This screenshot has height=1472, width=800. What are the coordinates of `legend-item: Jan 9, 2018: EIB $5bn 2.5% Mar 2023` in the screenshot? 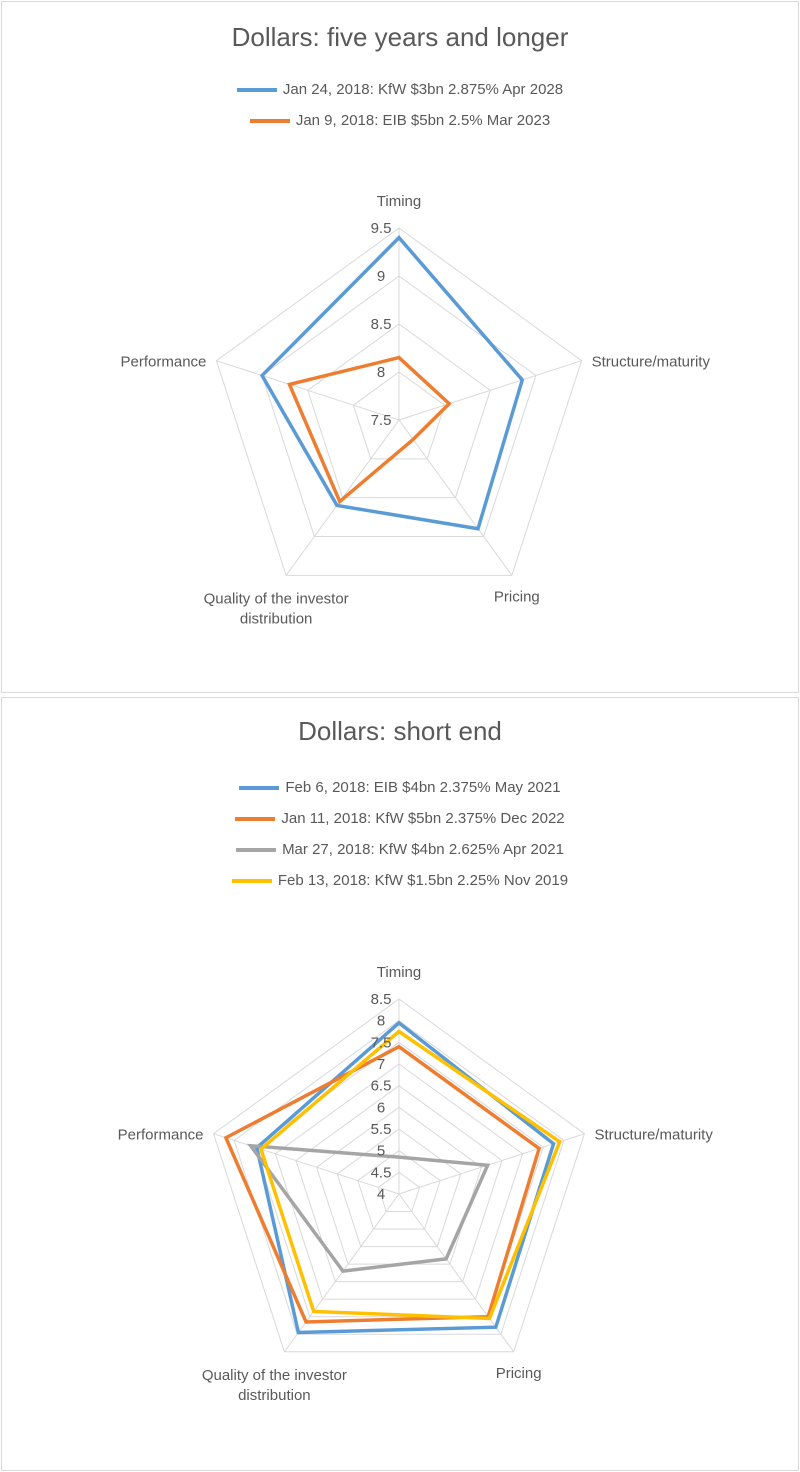 It's located at (400, 120).